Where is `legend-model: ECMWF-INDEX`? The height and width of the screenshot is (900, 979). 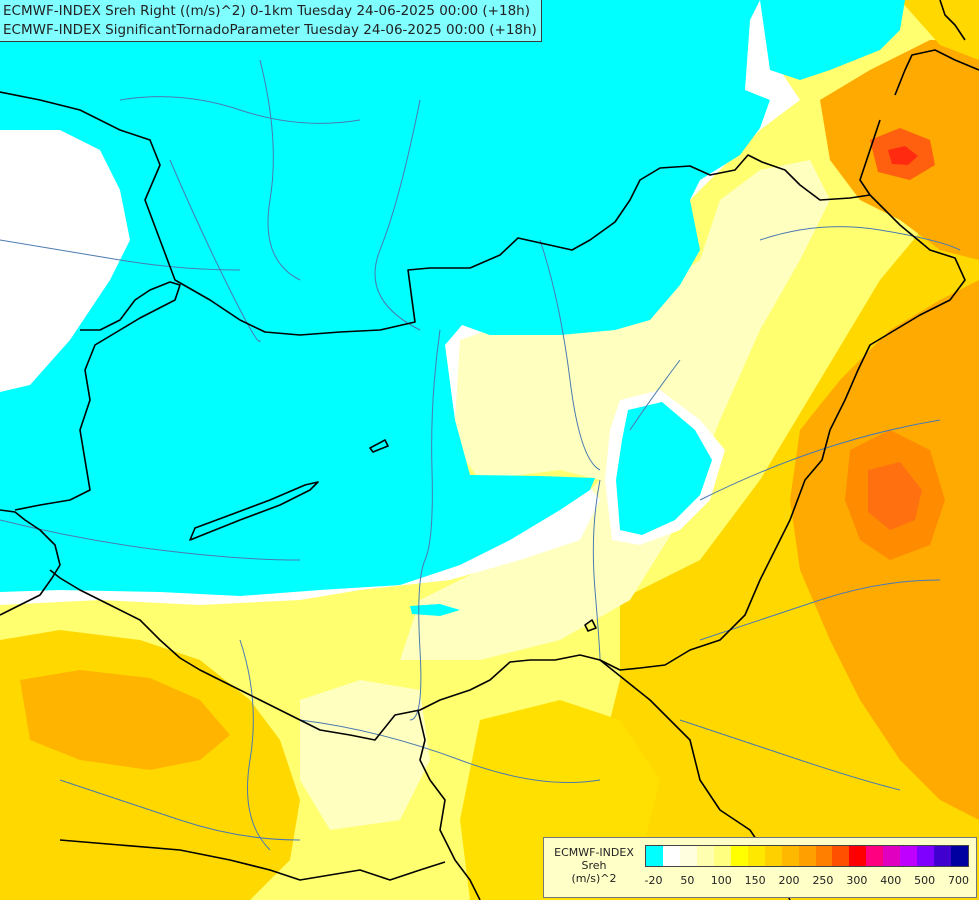 legend-model: ECMWF-INDEX is located at coordinates (594, 852).